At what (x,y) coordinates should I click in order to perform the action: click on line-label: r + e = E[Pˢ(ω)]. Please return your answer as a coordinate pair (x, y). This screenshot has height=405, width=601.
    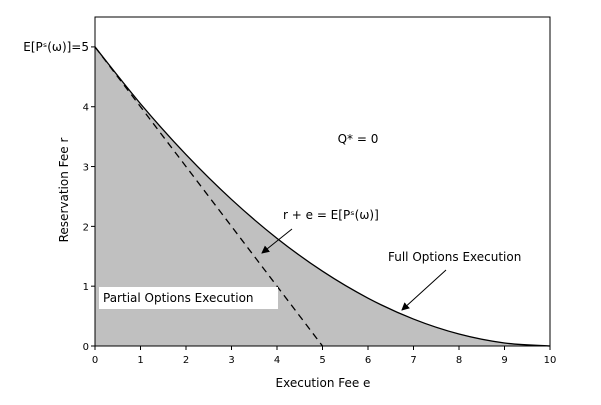
    Looking at the image, I should click on (331, 215).